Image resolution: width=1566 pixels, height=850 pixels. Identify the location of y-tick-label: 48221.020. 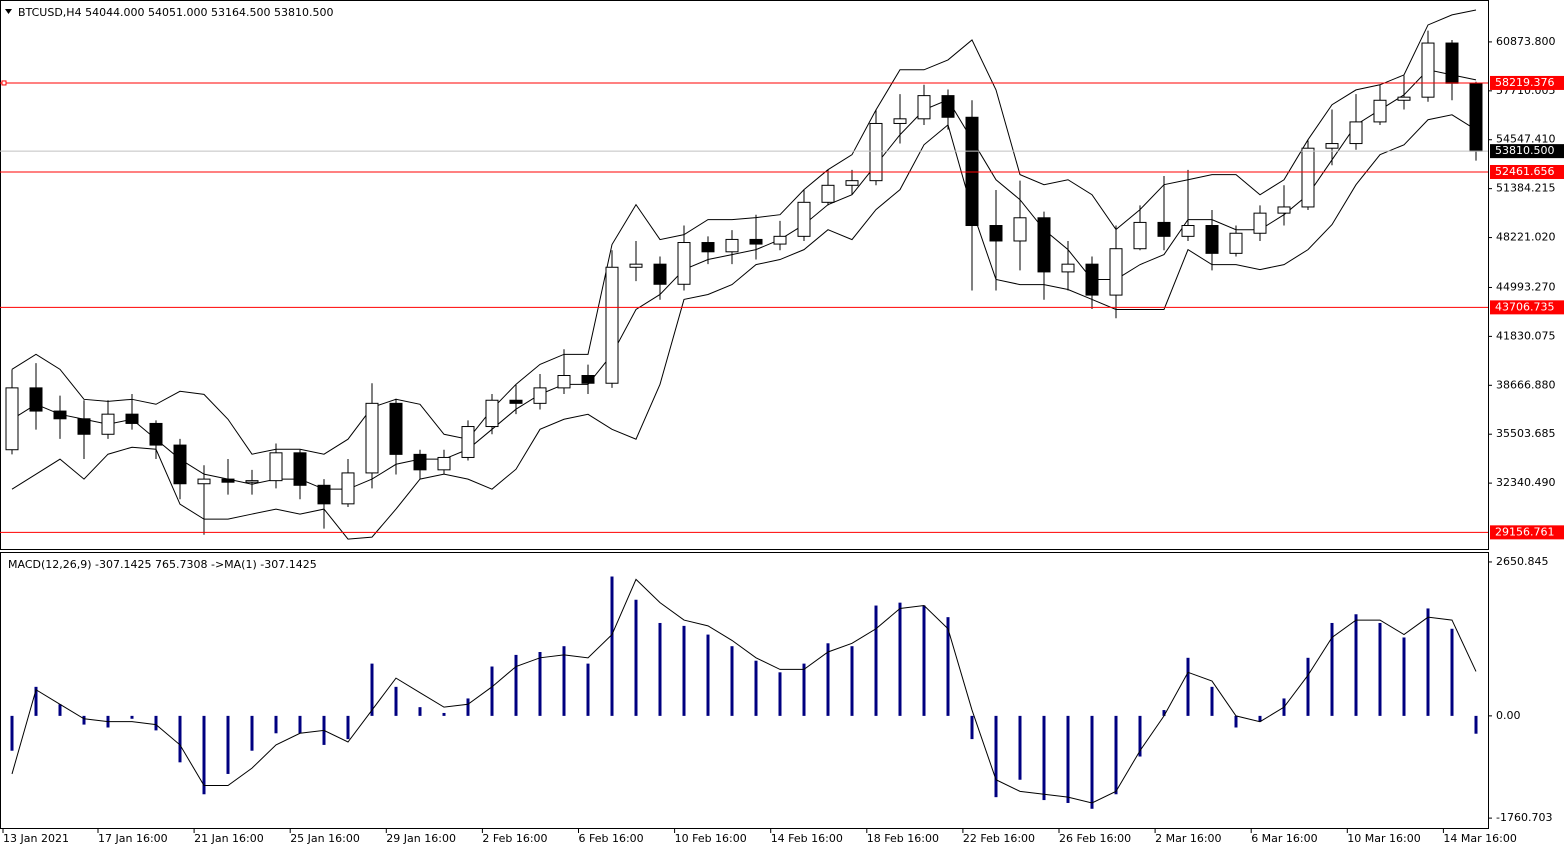
(1526, 237).